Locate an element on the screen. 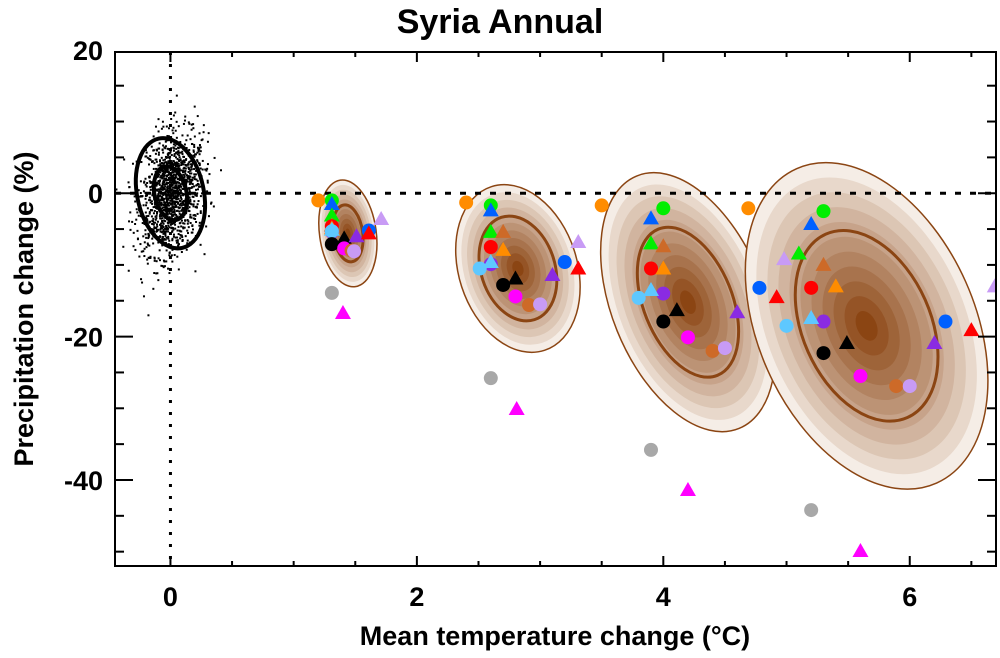 Image resolution: width=1000 pixels, height=658 pixels. marker-black-circle is located at coordinates (503, 284).